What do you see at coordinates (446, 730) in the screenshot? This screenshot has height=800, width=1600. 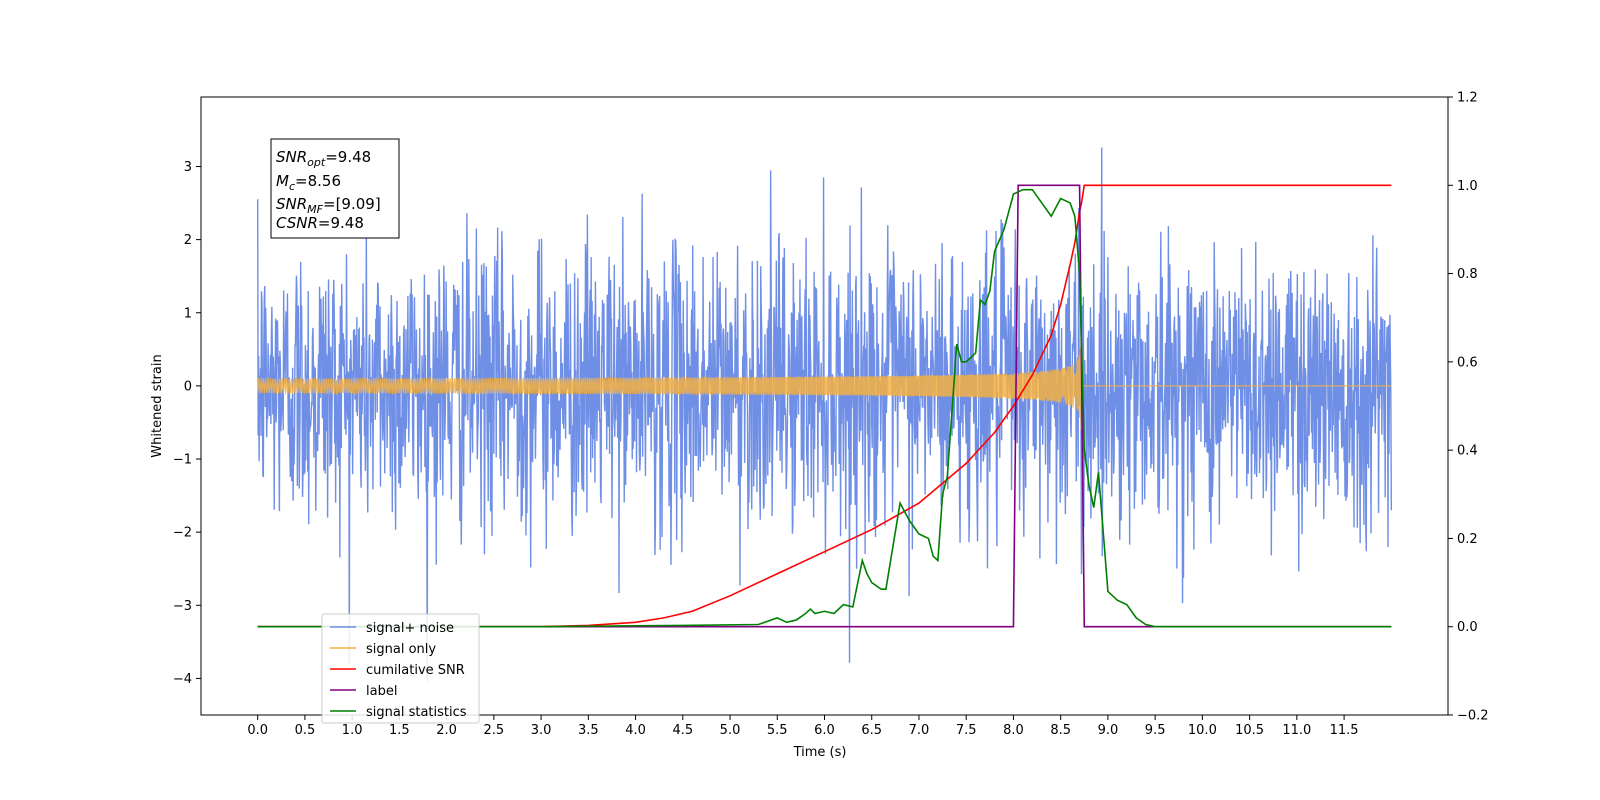 I see `x-tick-label: 2.0` at bounding box center [446, 730].